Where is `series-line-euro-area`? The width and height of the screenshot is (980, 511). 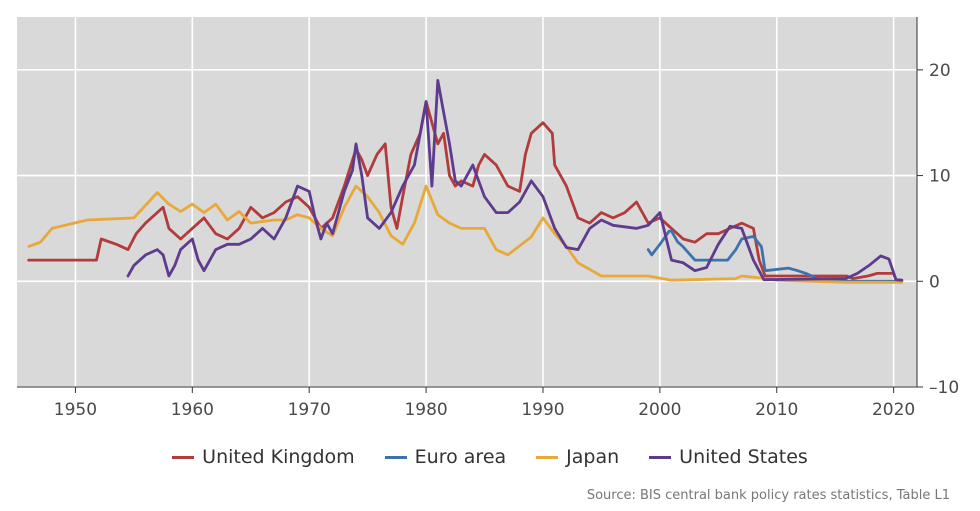
series-line-euro-area is located at coordinates (775, 256).